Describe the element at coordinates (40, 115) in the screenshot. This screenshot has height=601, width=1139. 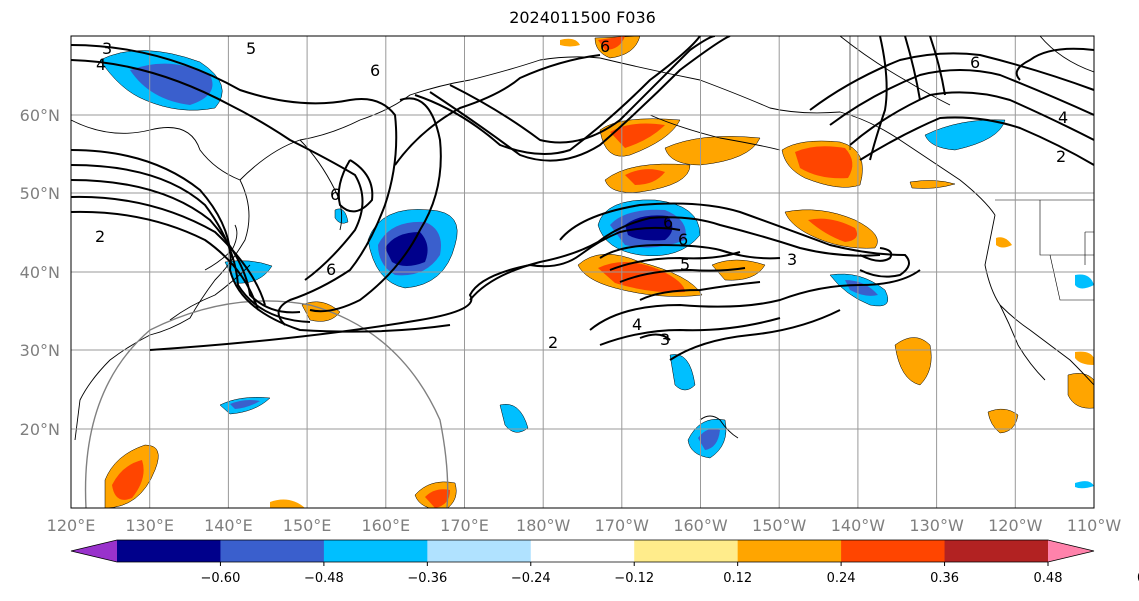
I see `lat-label: 60°N` at that location.